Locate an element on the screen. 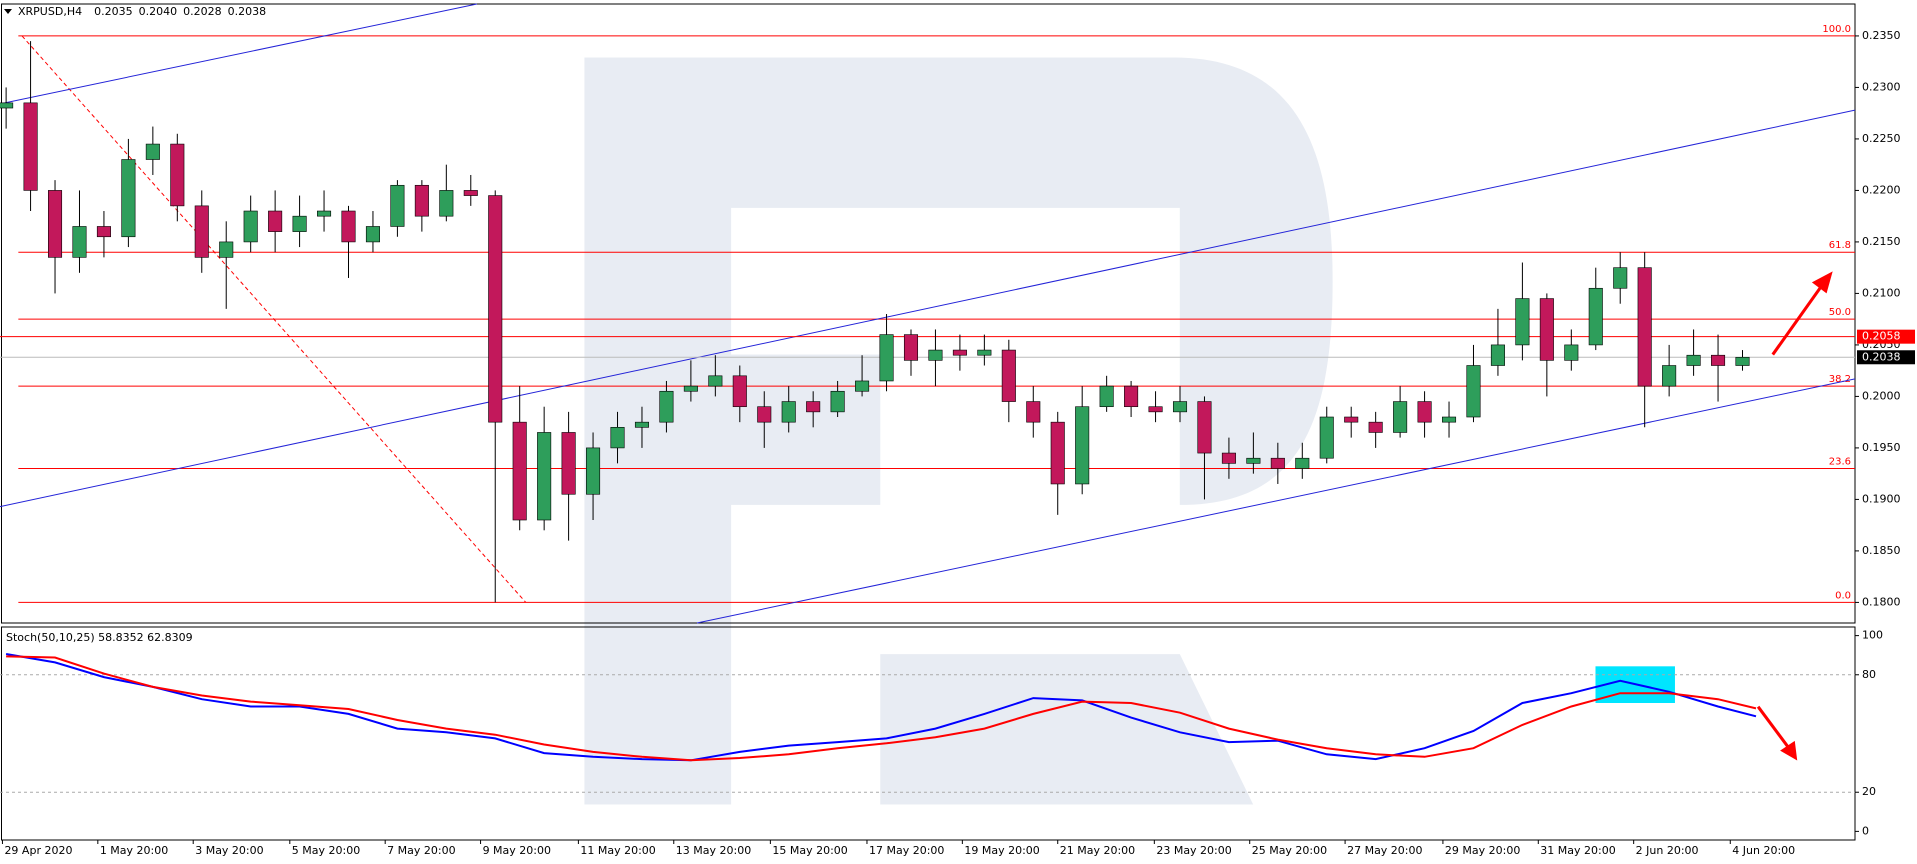 This screenshot has width=1917, height=864. x-tick-label: 25 May 20:00 is located at coordinates (1289, 850).